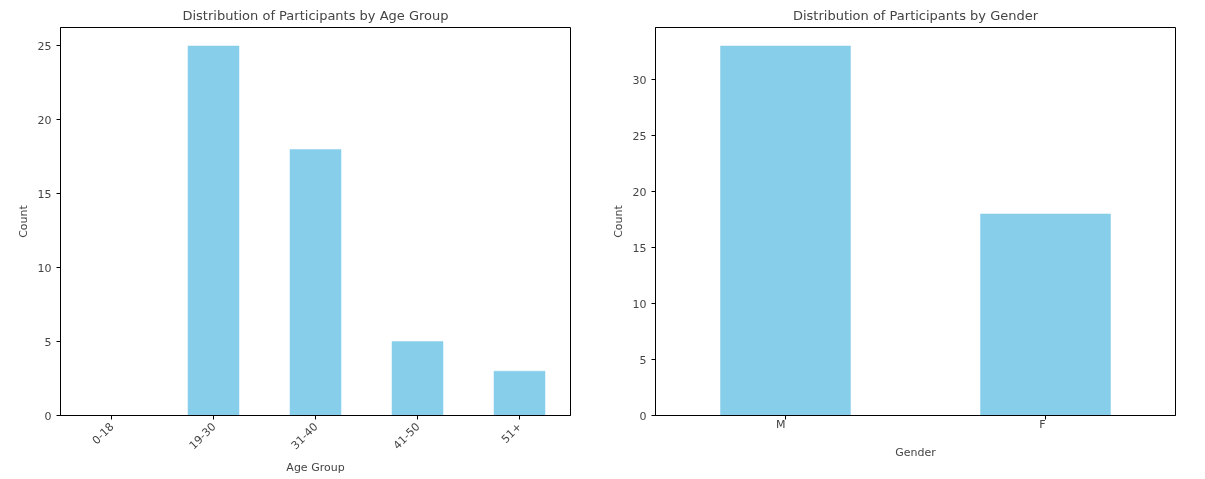 The height and width of the screenshot is (479, 1205). I want to click on chart-title: Distribution of Participants by Age Group, so click(315, 15).